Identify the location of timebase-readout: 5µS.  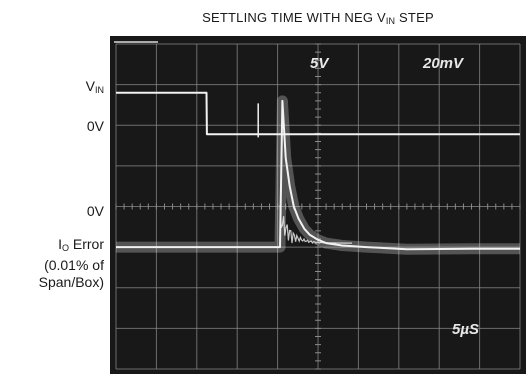
(465, 329).